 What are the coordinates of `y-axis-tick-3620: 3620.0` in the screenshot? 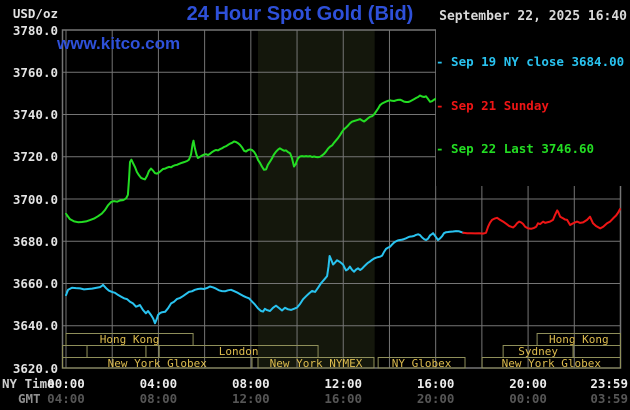 It's located at (35, 368).